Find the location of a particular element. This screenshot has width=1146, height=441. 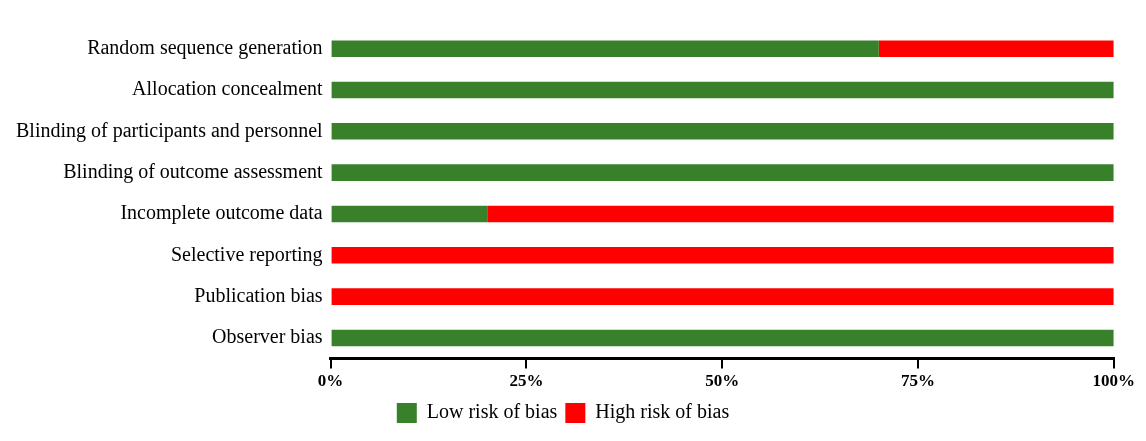

x-tick-label: 75% is located at coordinates (917, 381).